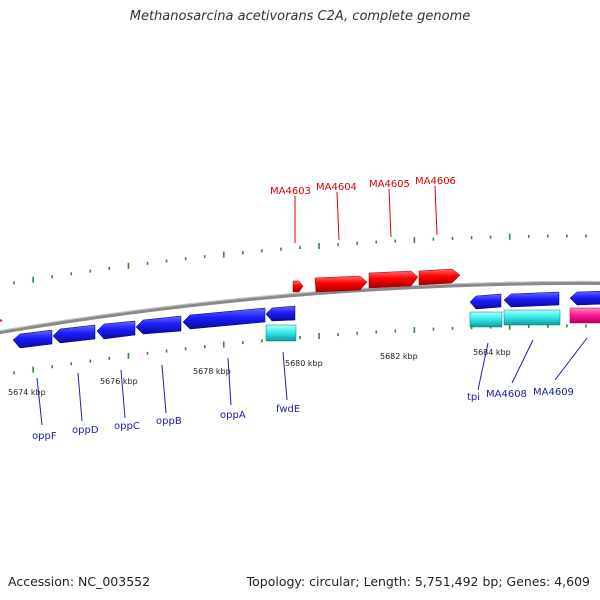  I want to click on lower-leader-lines, so click(312, 381).